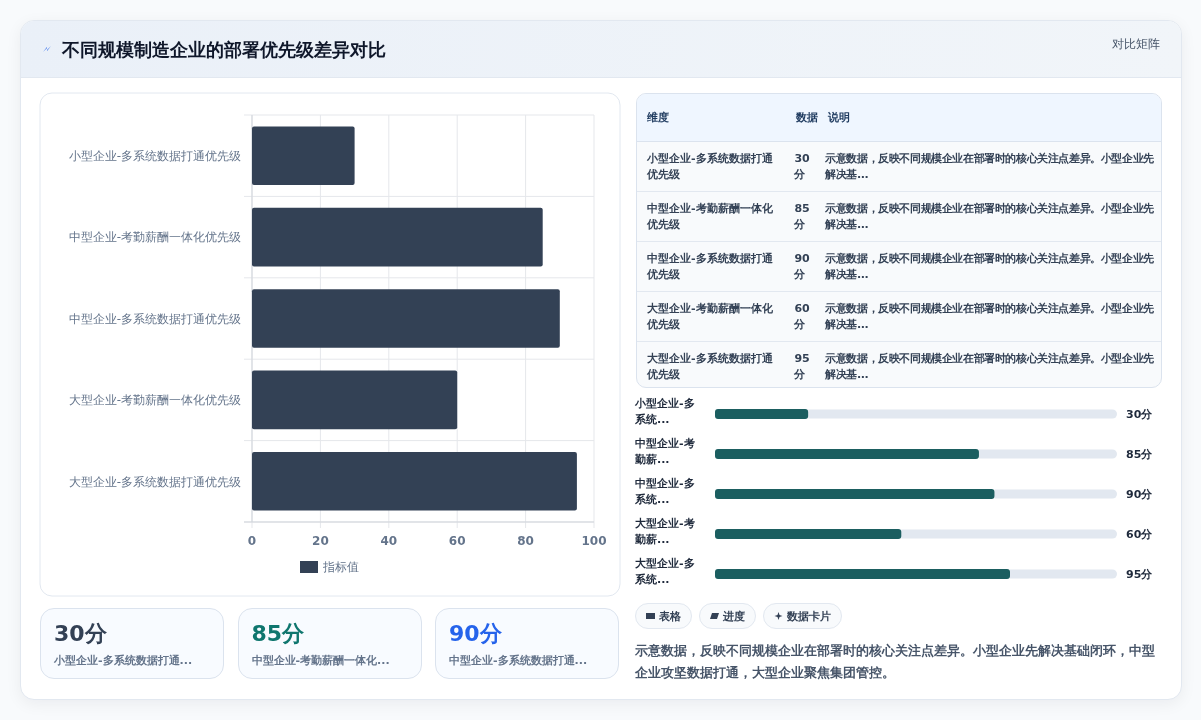  I want to click on data-label: 90分, so click(1140, 494).